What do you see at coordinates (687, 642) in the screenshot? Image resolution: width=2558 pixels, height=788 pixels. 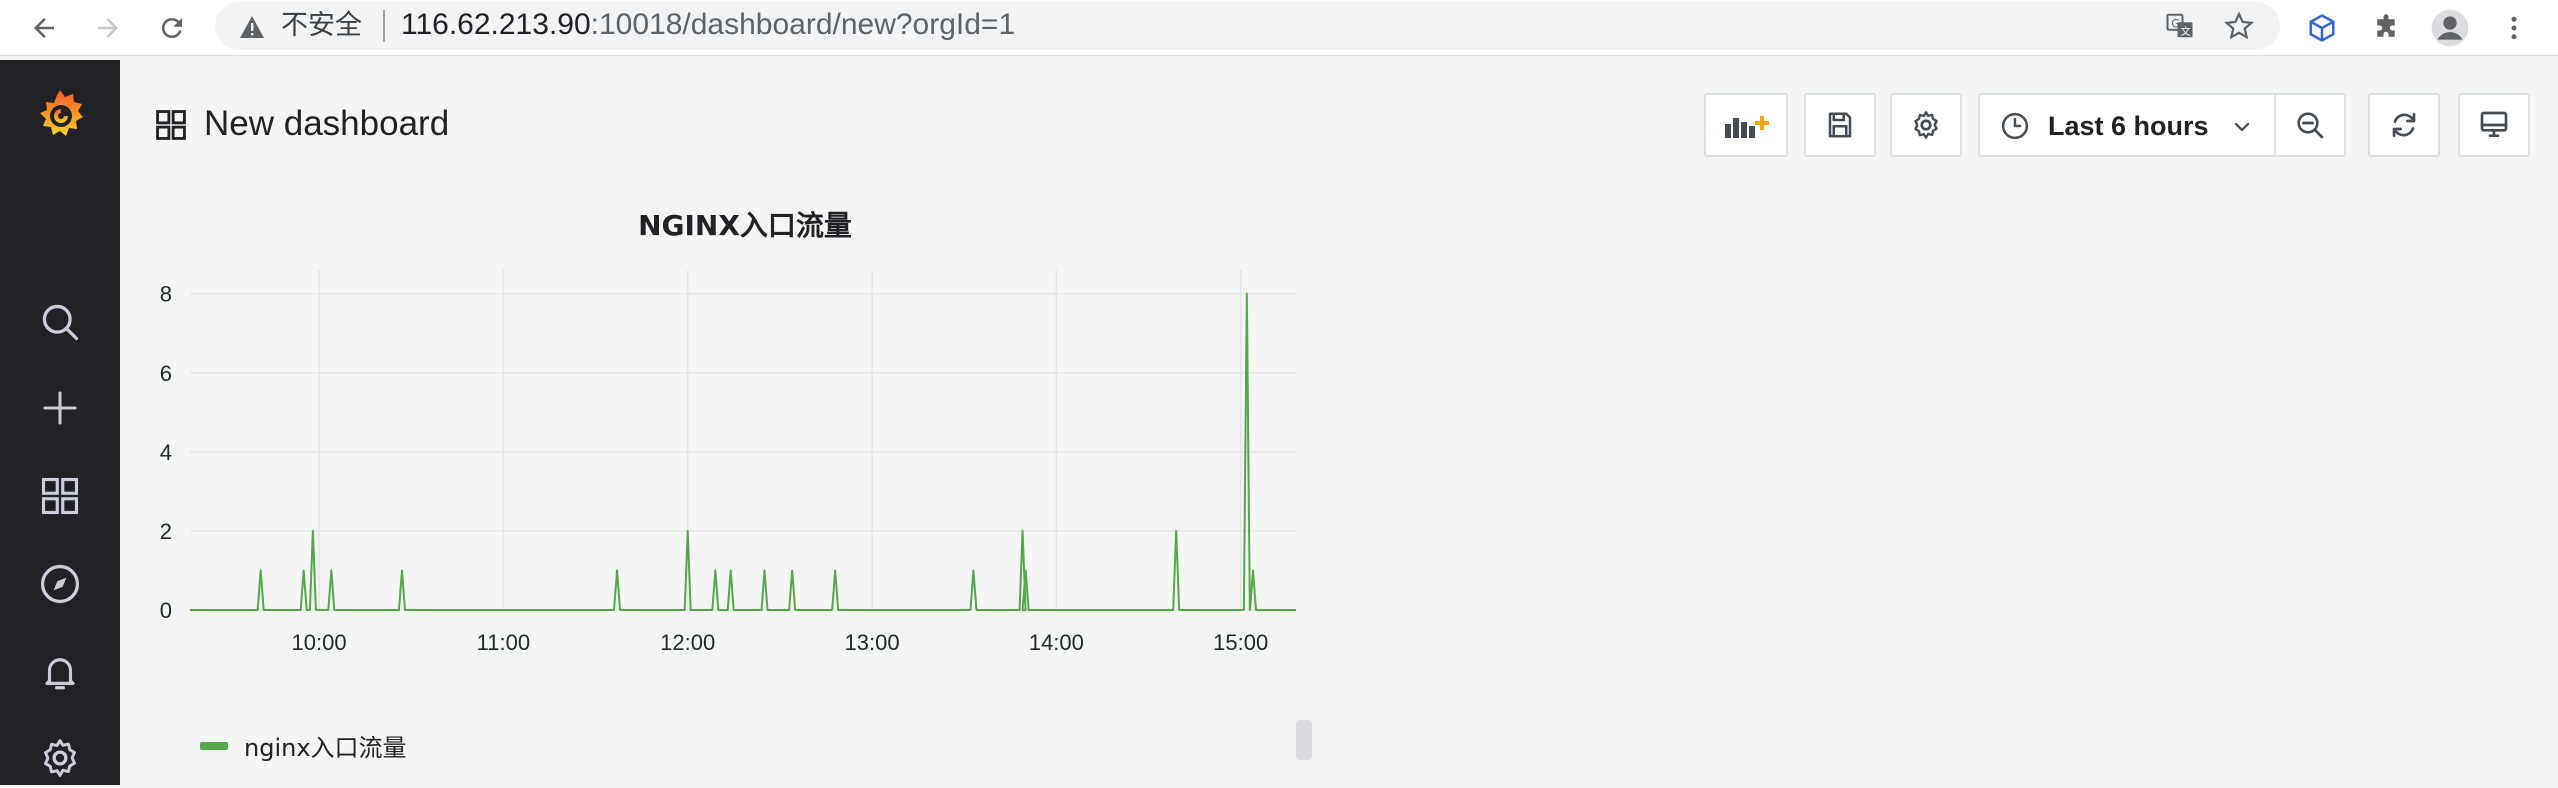 I see `x-tick-label: 12:00` at bounding box center [687, 642].